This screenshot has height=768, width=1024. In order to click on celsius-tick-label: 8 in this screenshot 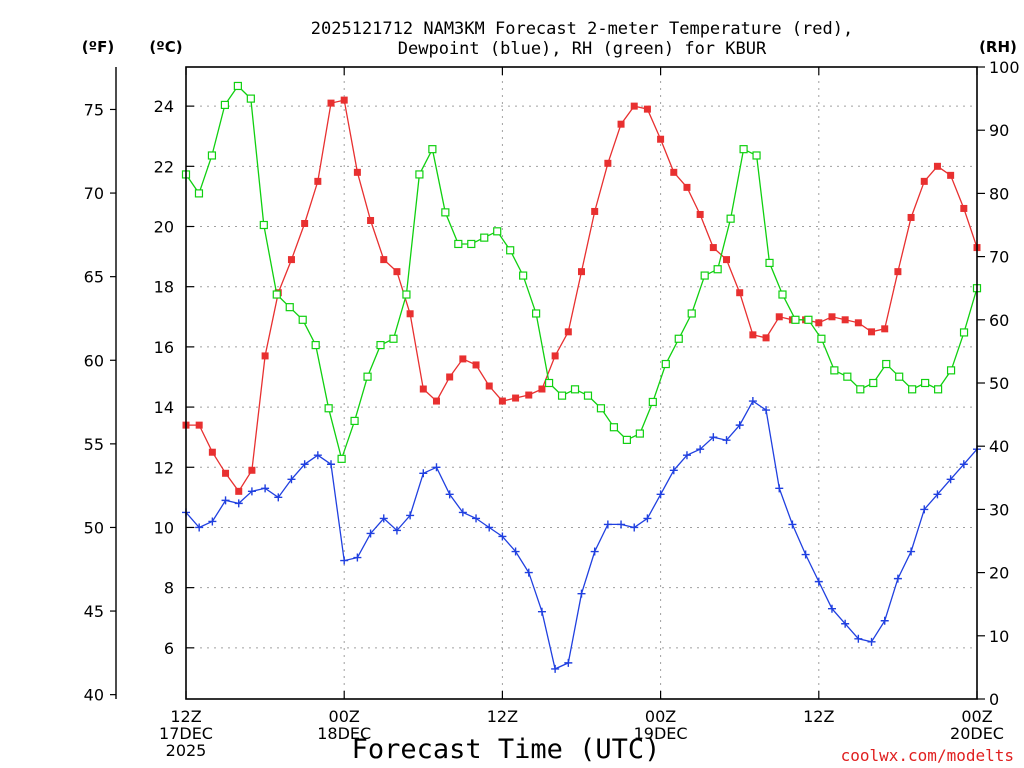, I will do `click(169, 588)`.